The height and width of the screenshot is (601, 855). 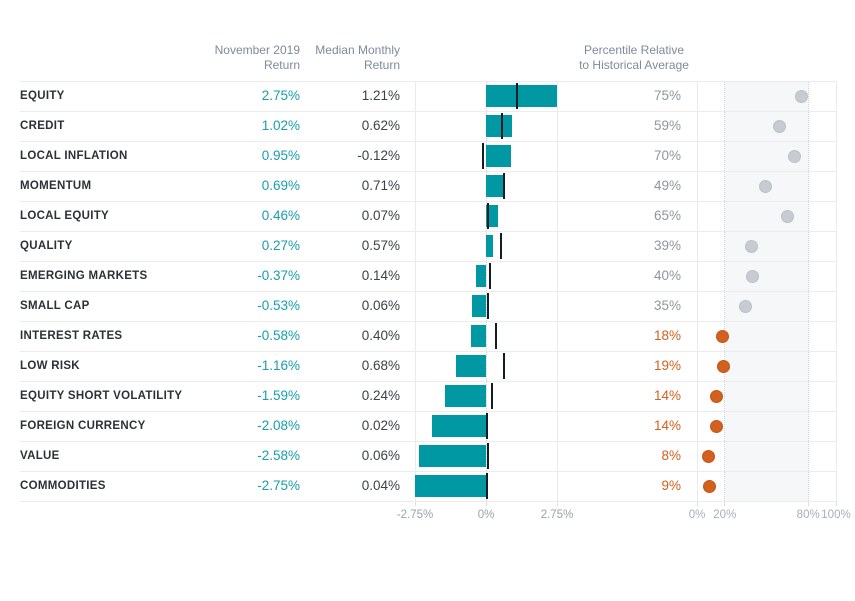 What do you see at coordinates (65, 216) in the screenshot?
I see `factor-label: LOCAL EQUITY` at bounding box center [65, 216].